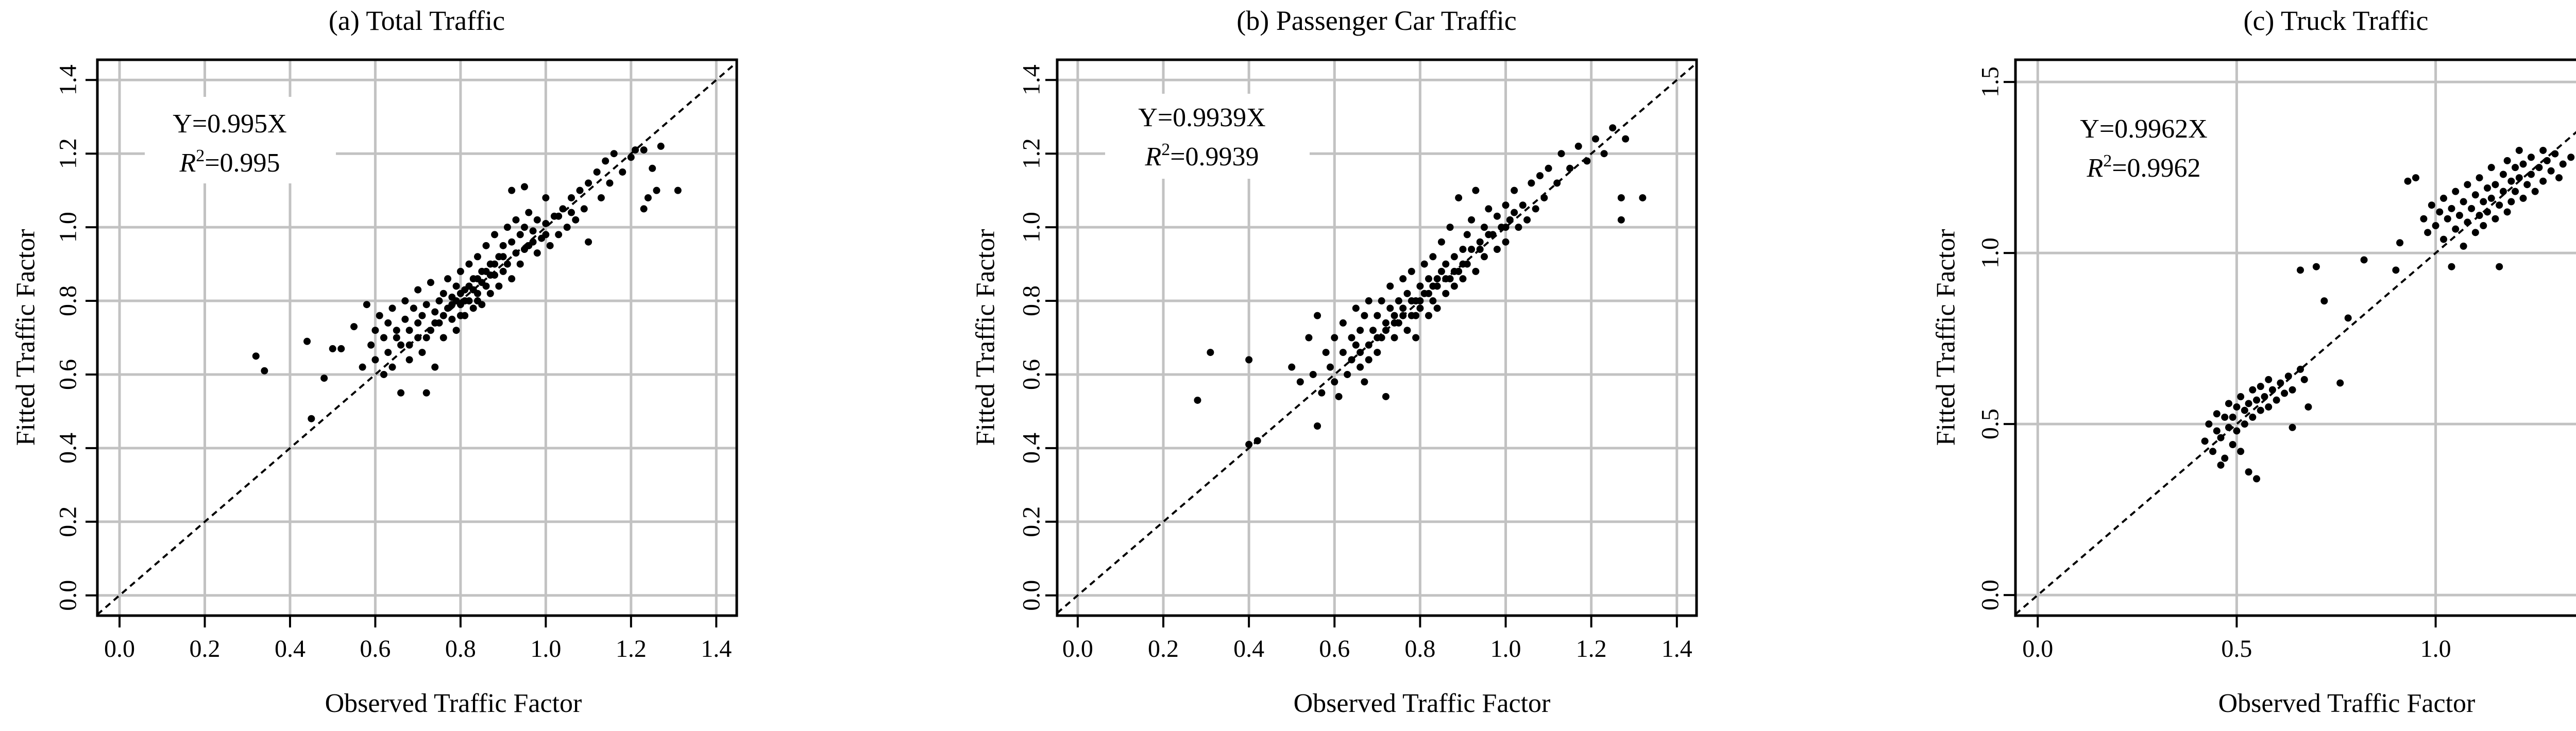  What do you see at coordinates (1031, 79) in the screenshot?
I see `y-tick-label: 1.4` at bounding box center [1031, 79].